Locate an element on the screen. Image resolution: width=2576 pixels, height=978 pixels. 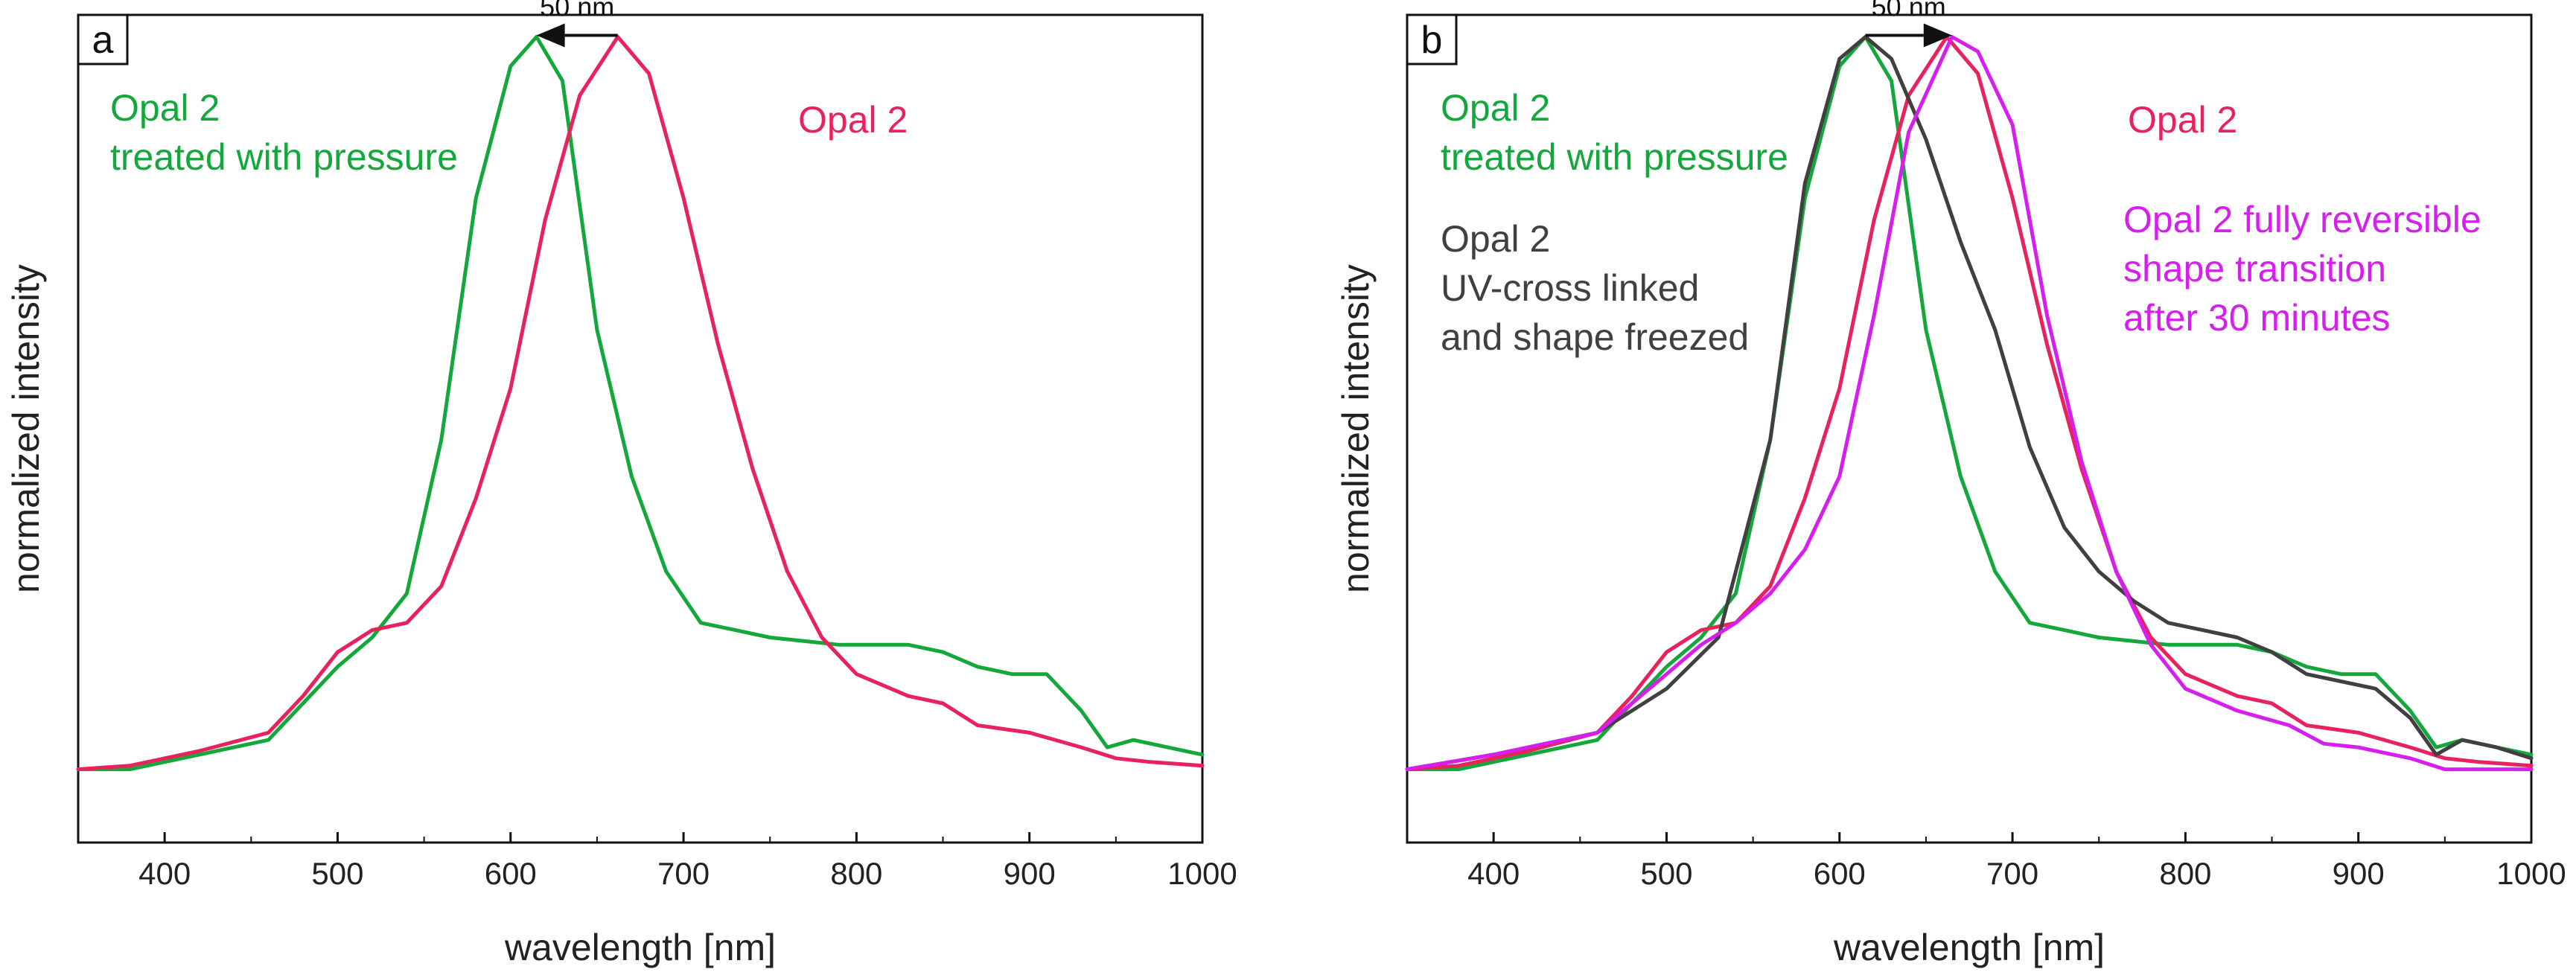
panel-letter: a is located at coordinates (103, 40).